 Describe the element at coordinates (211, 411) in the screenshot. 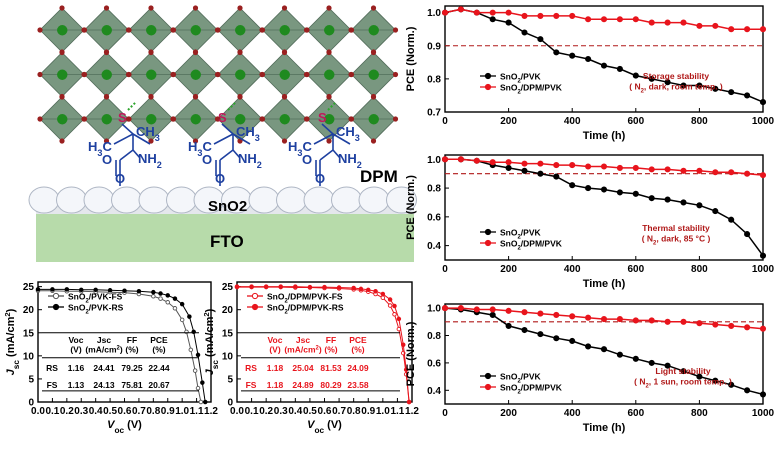

I see `x-tick-label: 1.2` at that location.